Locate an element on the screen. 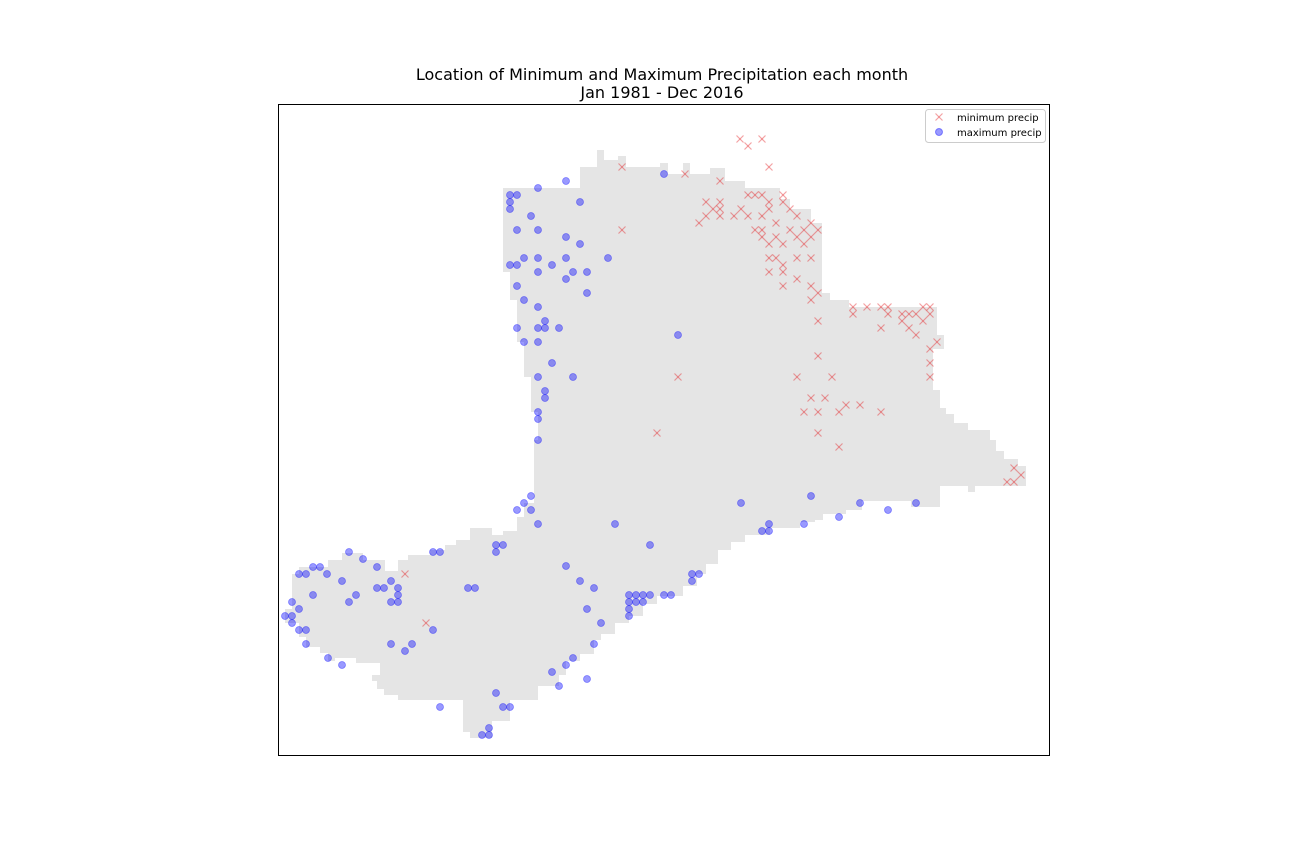 Image resolution: width=1296 pixels, height=864 pixels. legend-max-label: maximum precip is located at coordinates (999, 133).